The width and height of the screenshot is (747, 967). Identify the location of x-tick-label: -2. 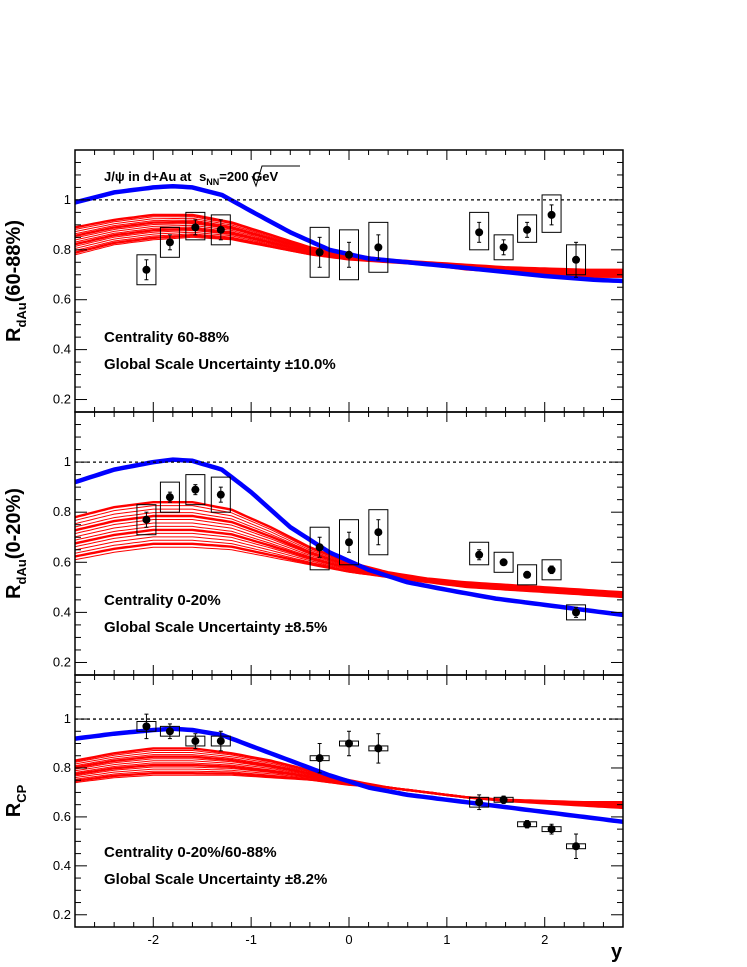
(154, 939).